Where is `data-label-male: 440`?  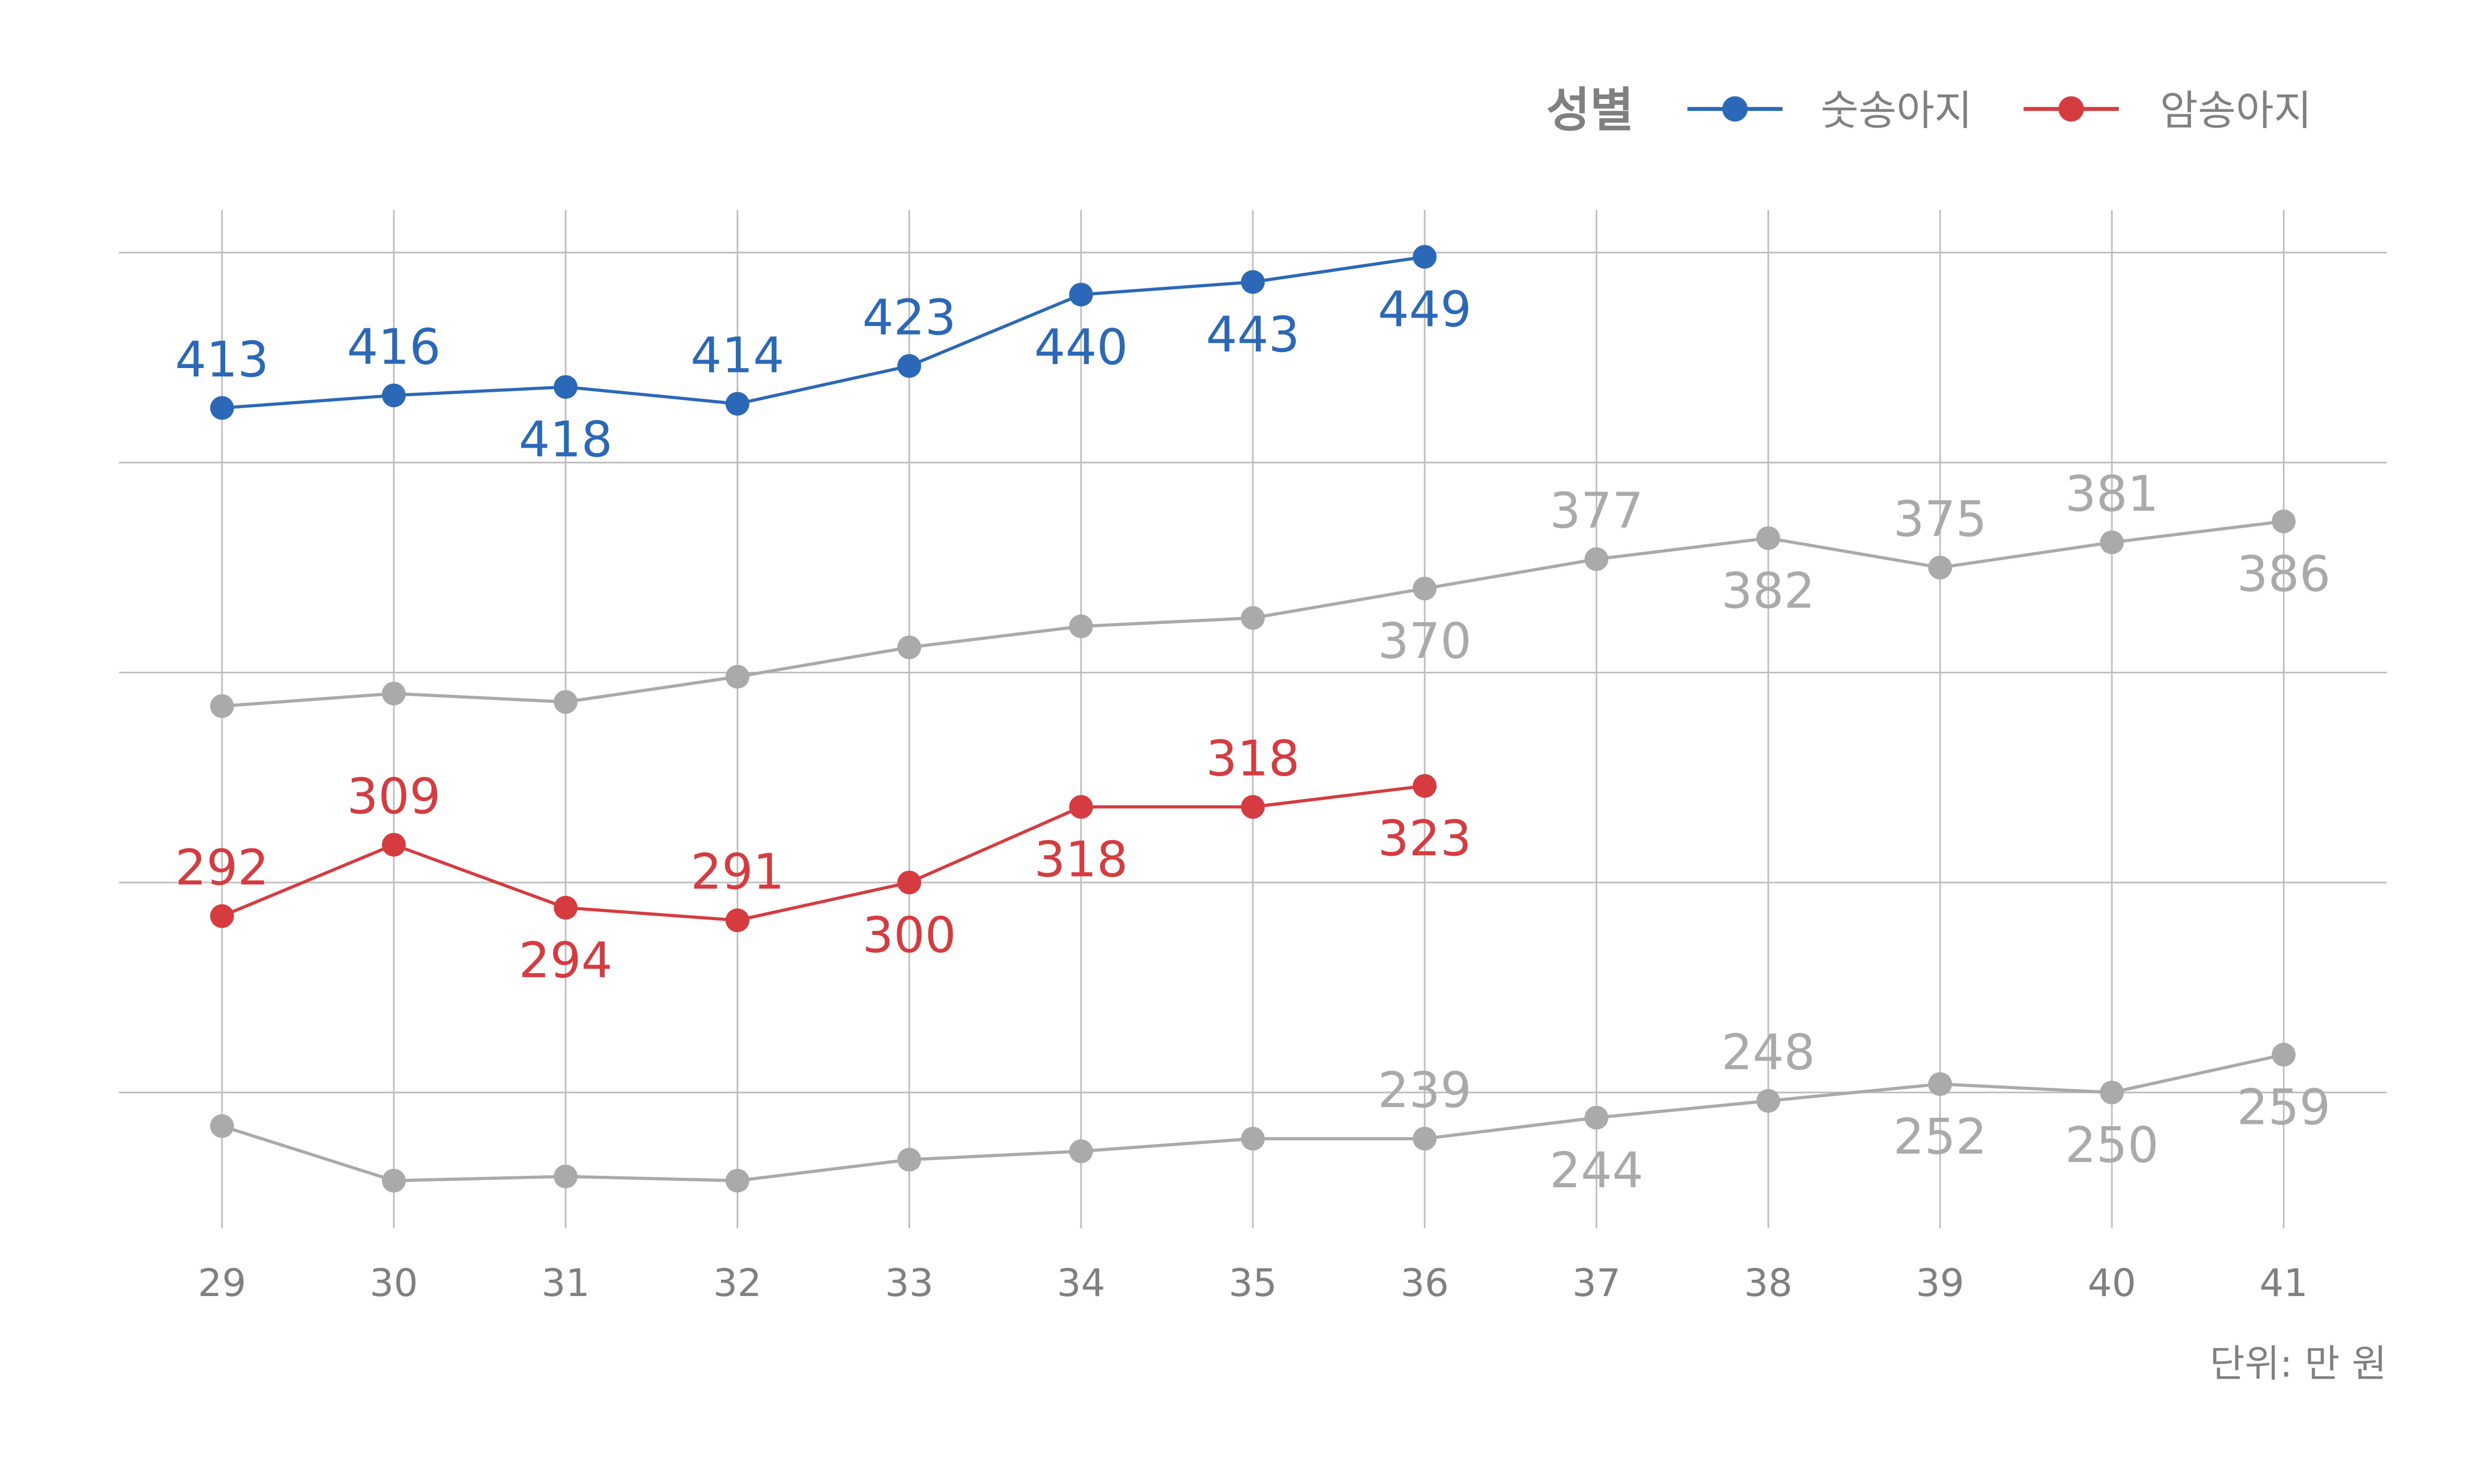 data-label-male: 440 is located at coordinates (1081, 347).